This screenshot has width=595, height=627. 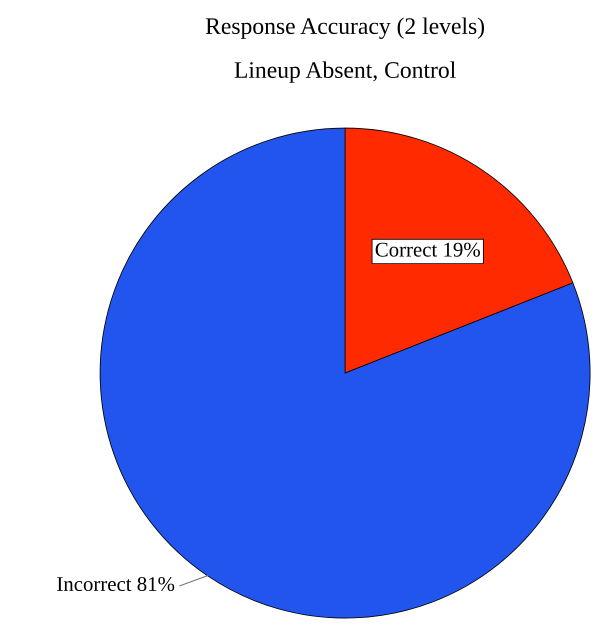 What do you see at coordinates (345, 72) in the screenshot?
I see `chart-subtitle: Lineup Absent, Control` at bounding box center [345, 72].